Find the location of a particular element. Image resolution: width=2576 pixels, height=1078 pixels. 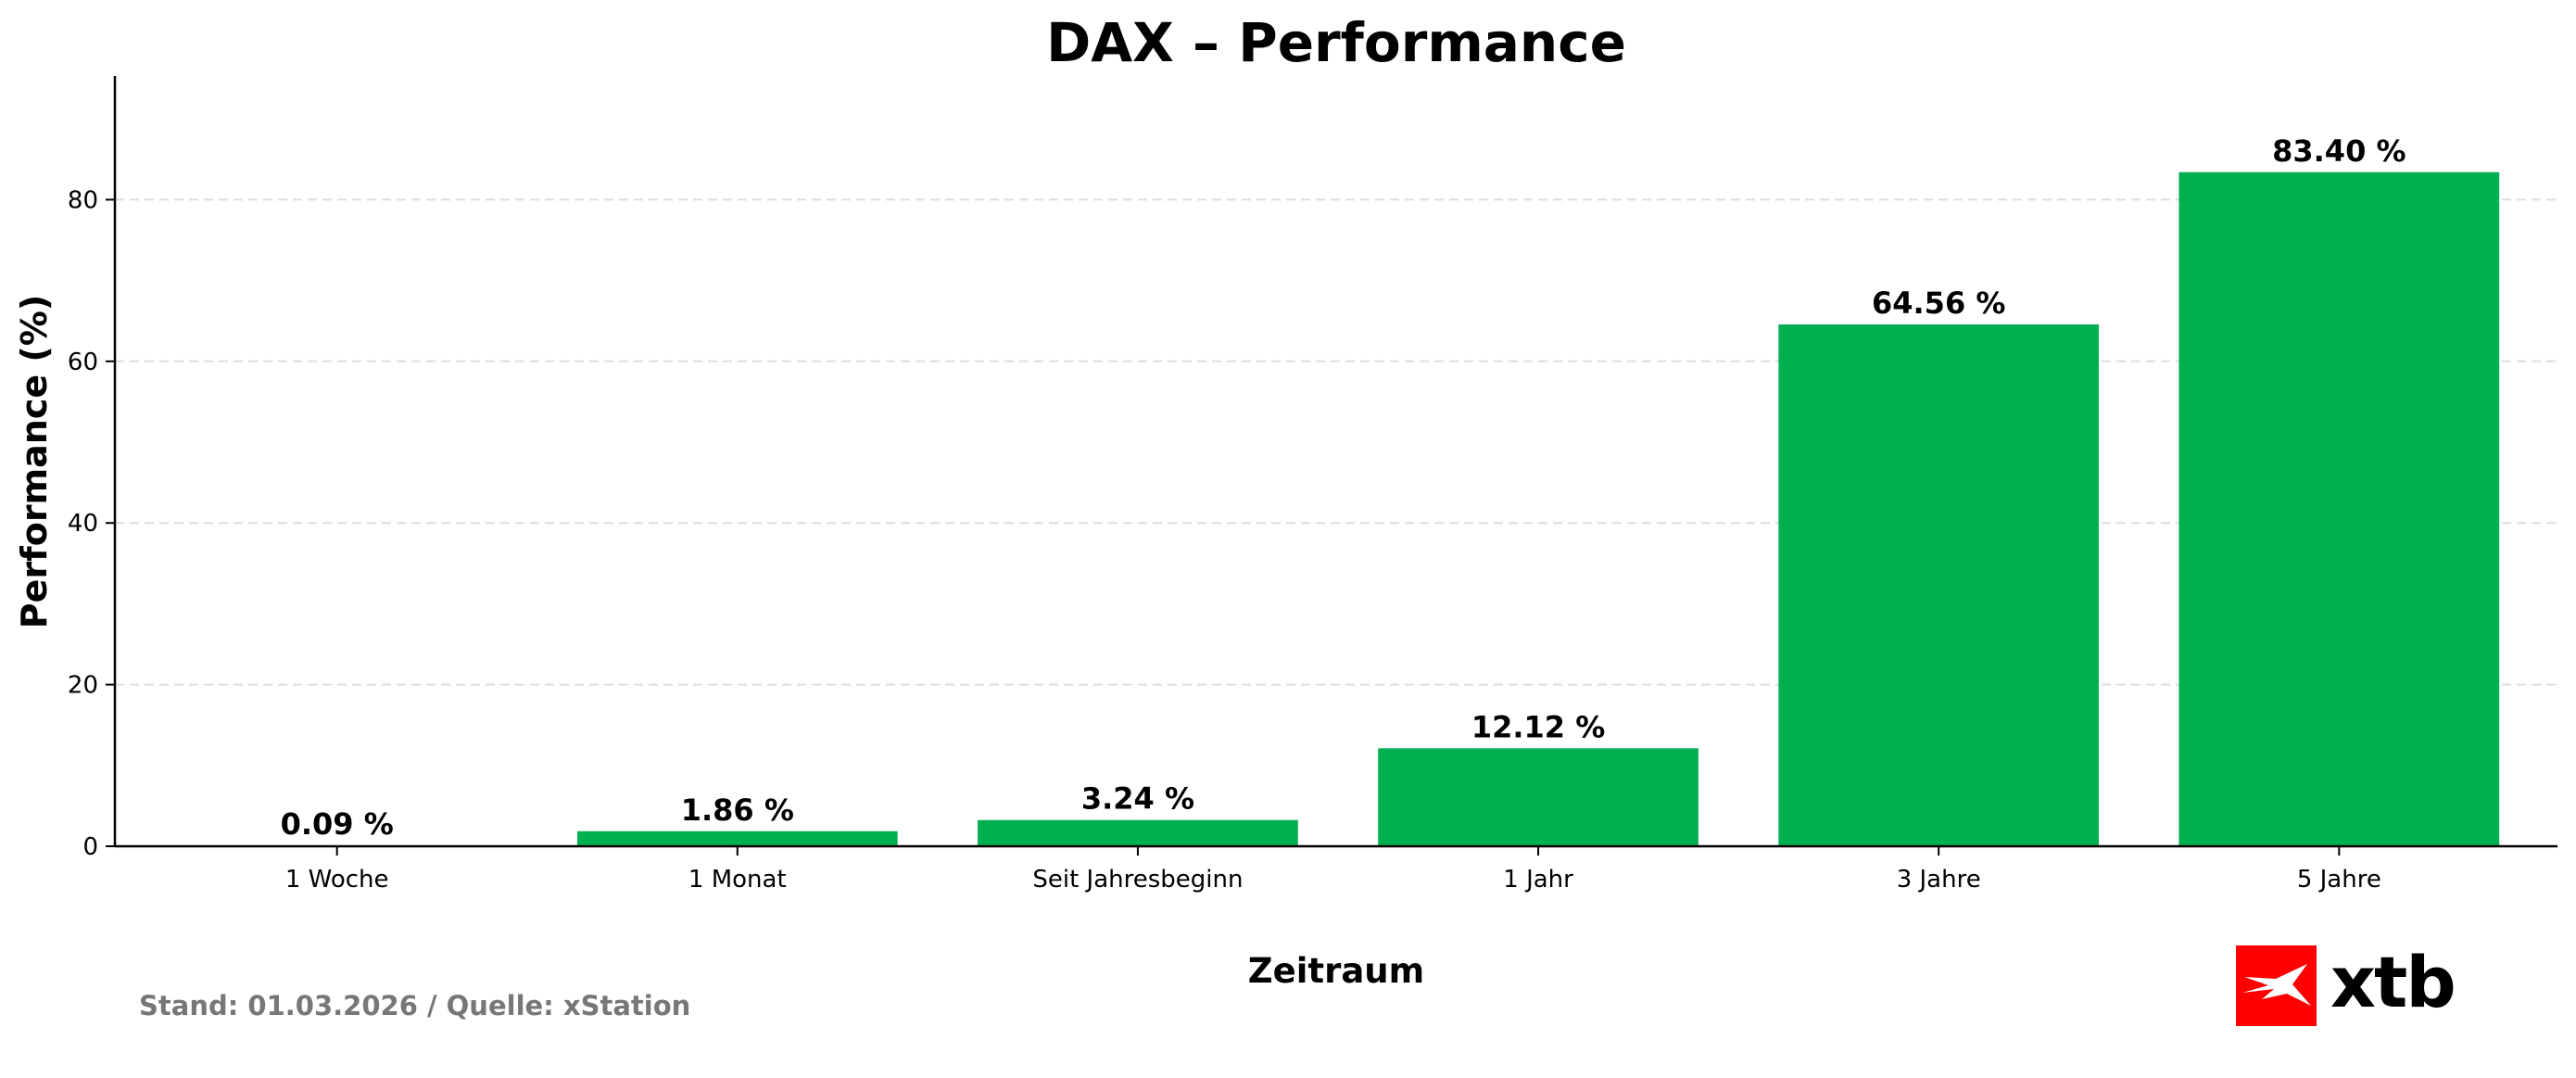

xtb-logo: xtb is located at coordinates (2346, 984).